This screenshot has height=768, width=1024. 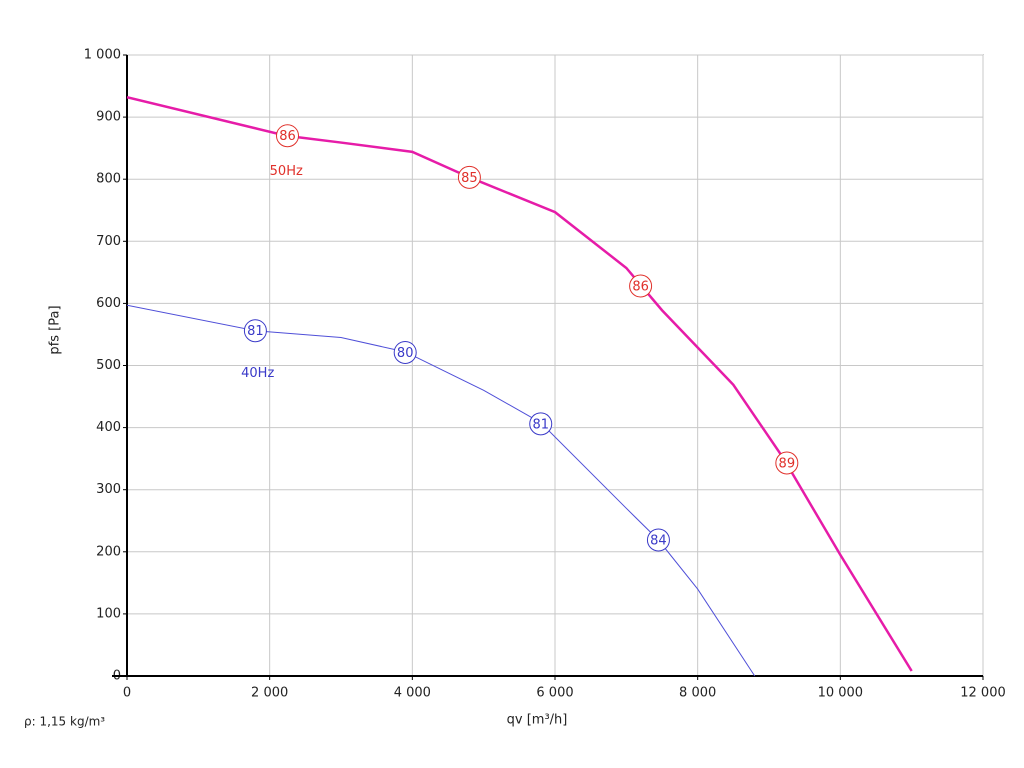 What do you see at coordinates (269, 693) in the screenshot?
I see `x-tick-label: 2 000` at bounding box center [269, 693].